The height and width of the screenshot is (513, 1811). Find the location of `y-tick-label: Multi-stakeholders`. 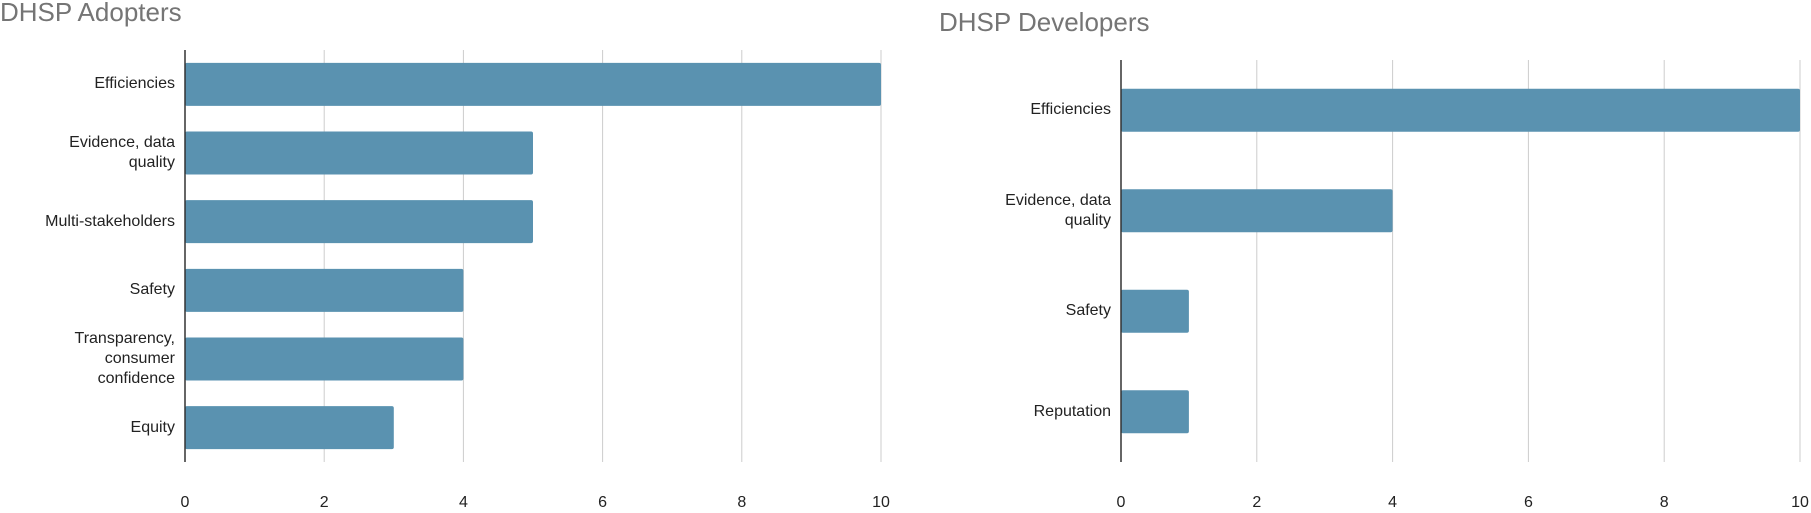

y-tick-label: Multi-stakeholders is located at coordinates (110, 221).